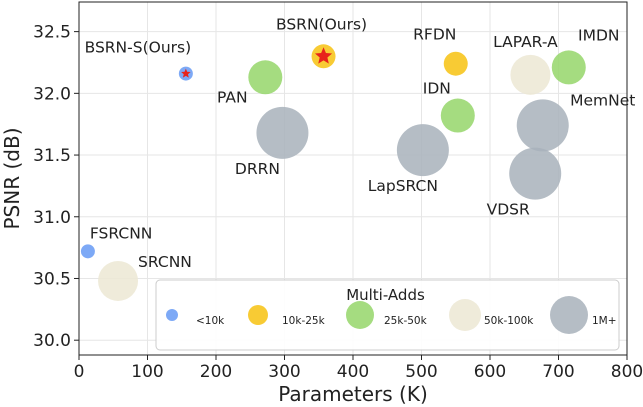 The height and width of the screenshot is (407, 643). Describe the element at coordinates (216, 372) in the screenshot. I see `x-tick-label: 200` at that location.